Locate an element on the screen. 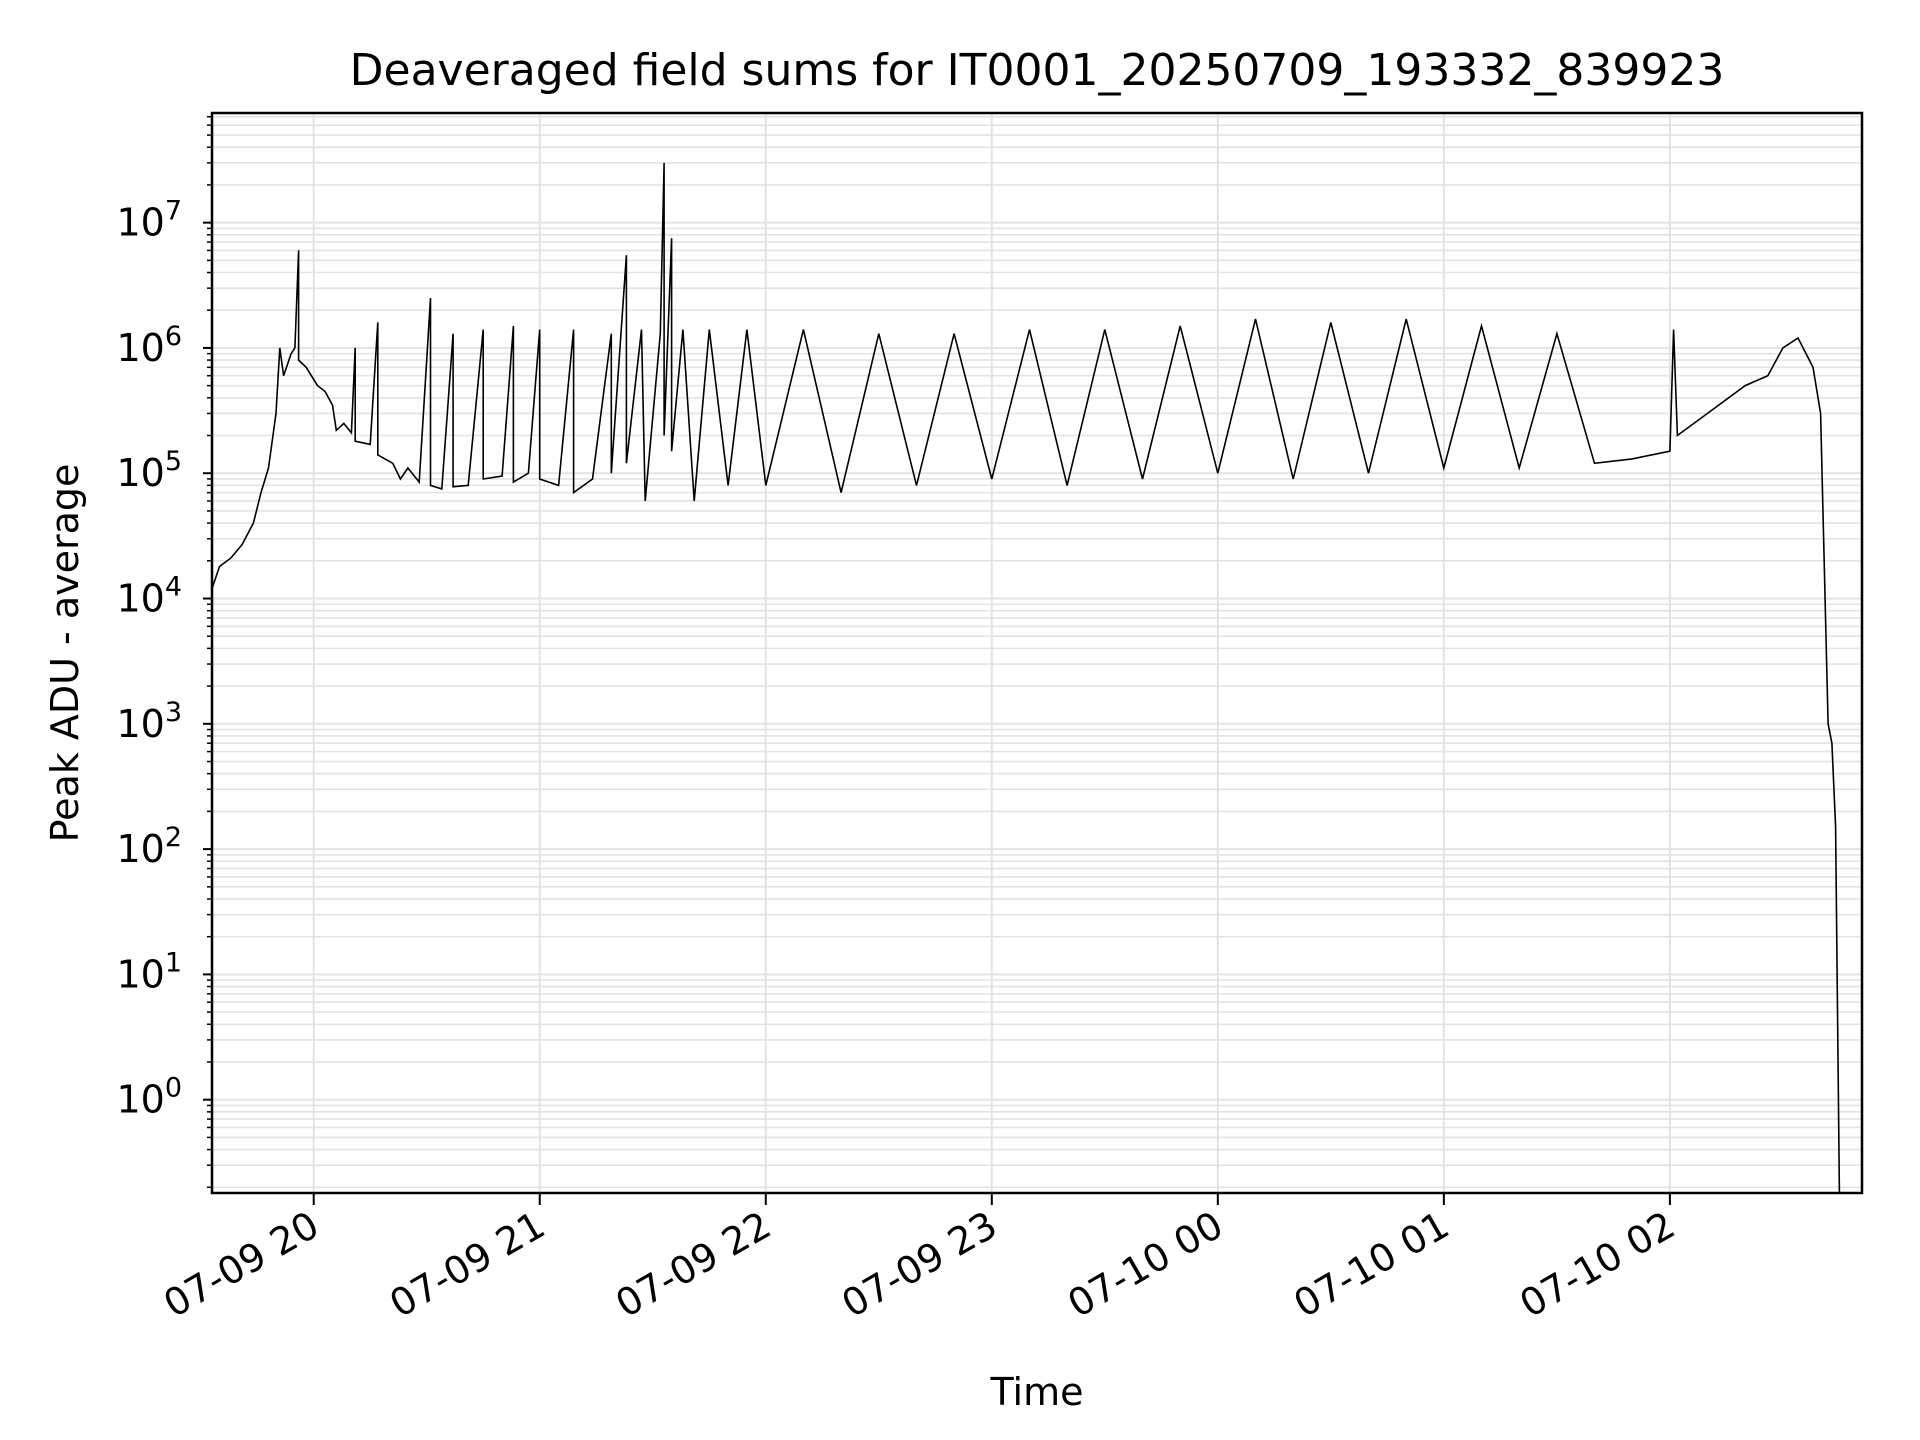 This screenshot has height=1440, width=1920. y-tick-label: 107 is located at coordinates (149, 220).